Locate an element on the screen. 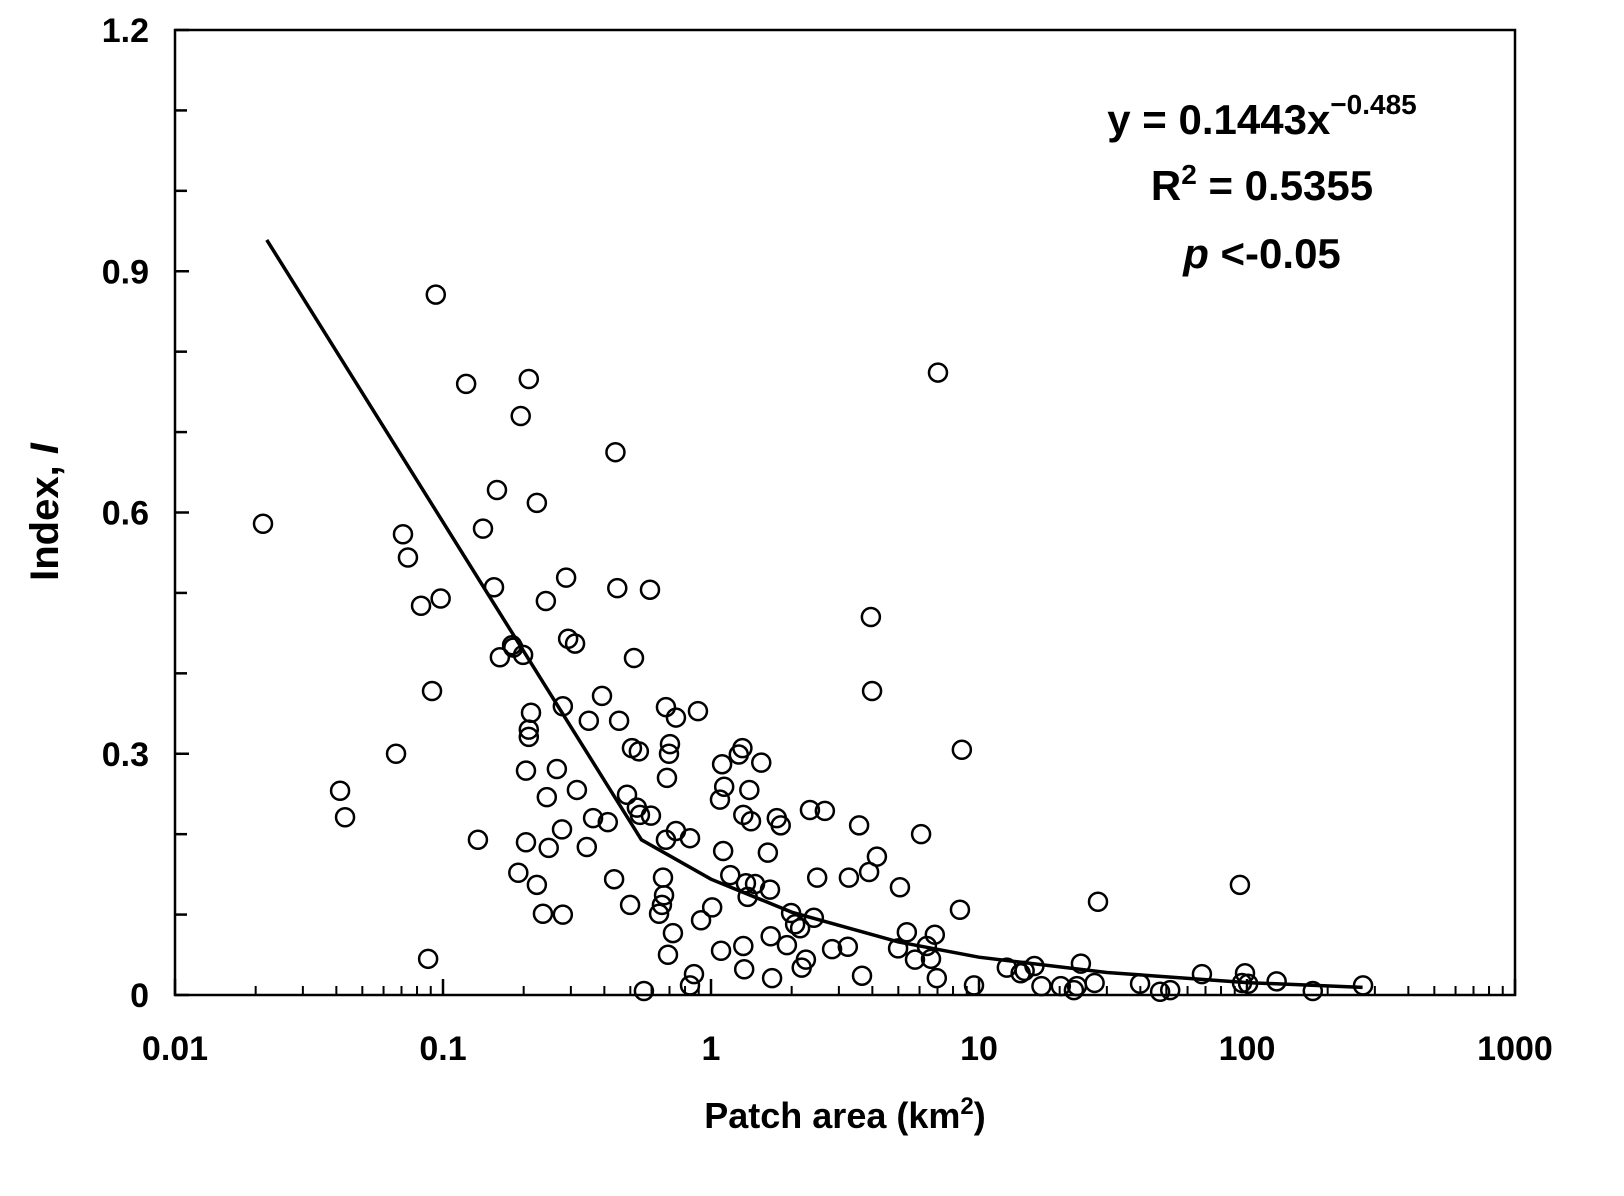 The width and height of the screenshot is (1624, 1196). x-tick-label: 100 is located at coordinates (1247, 1049).